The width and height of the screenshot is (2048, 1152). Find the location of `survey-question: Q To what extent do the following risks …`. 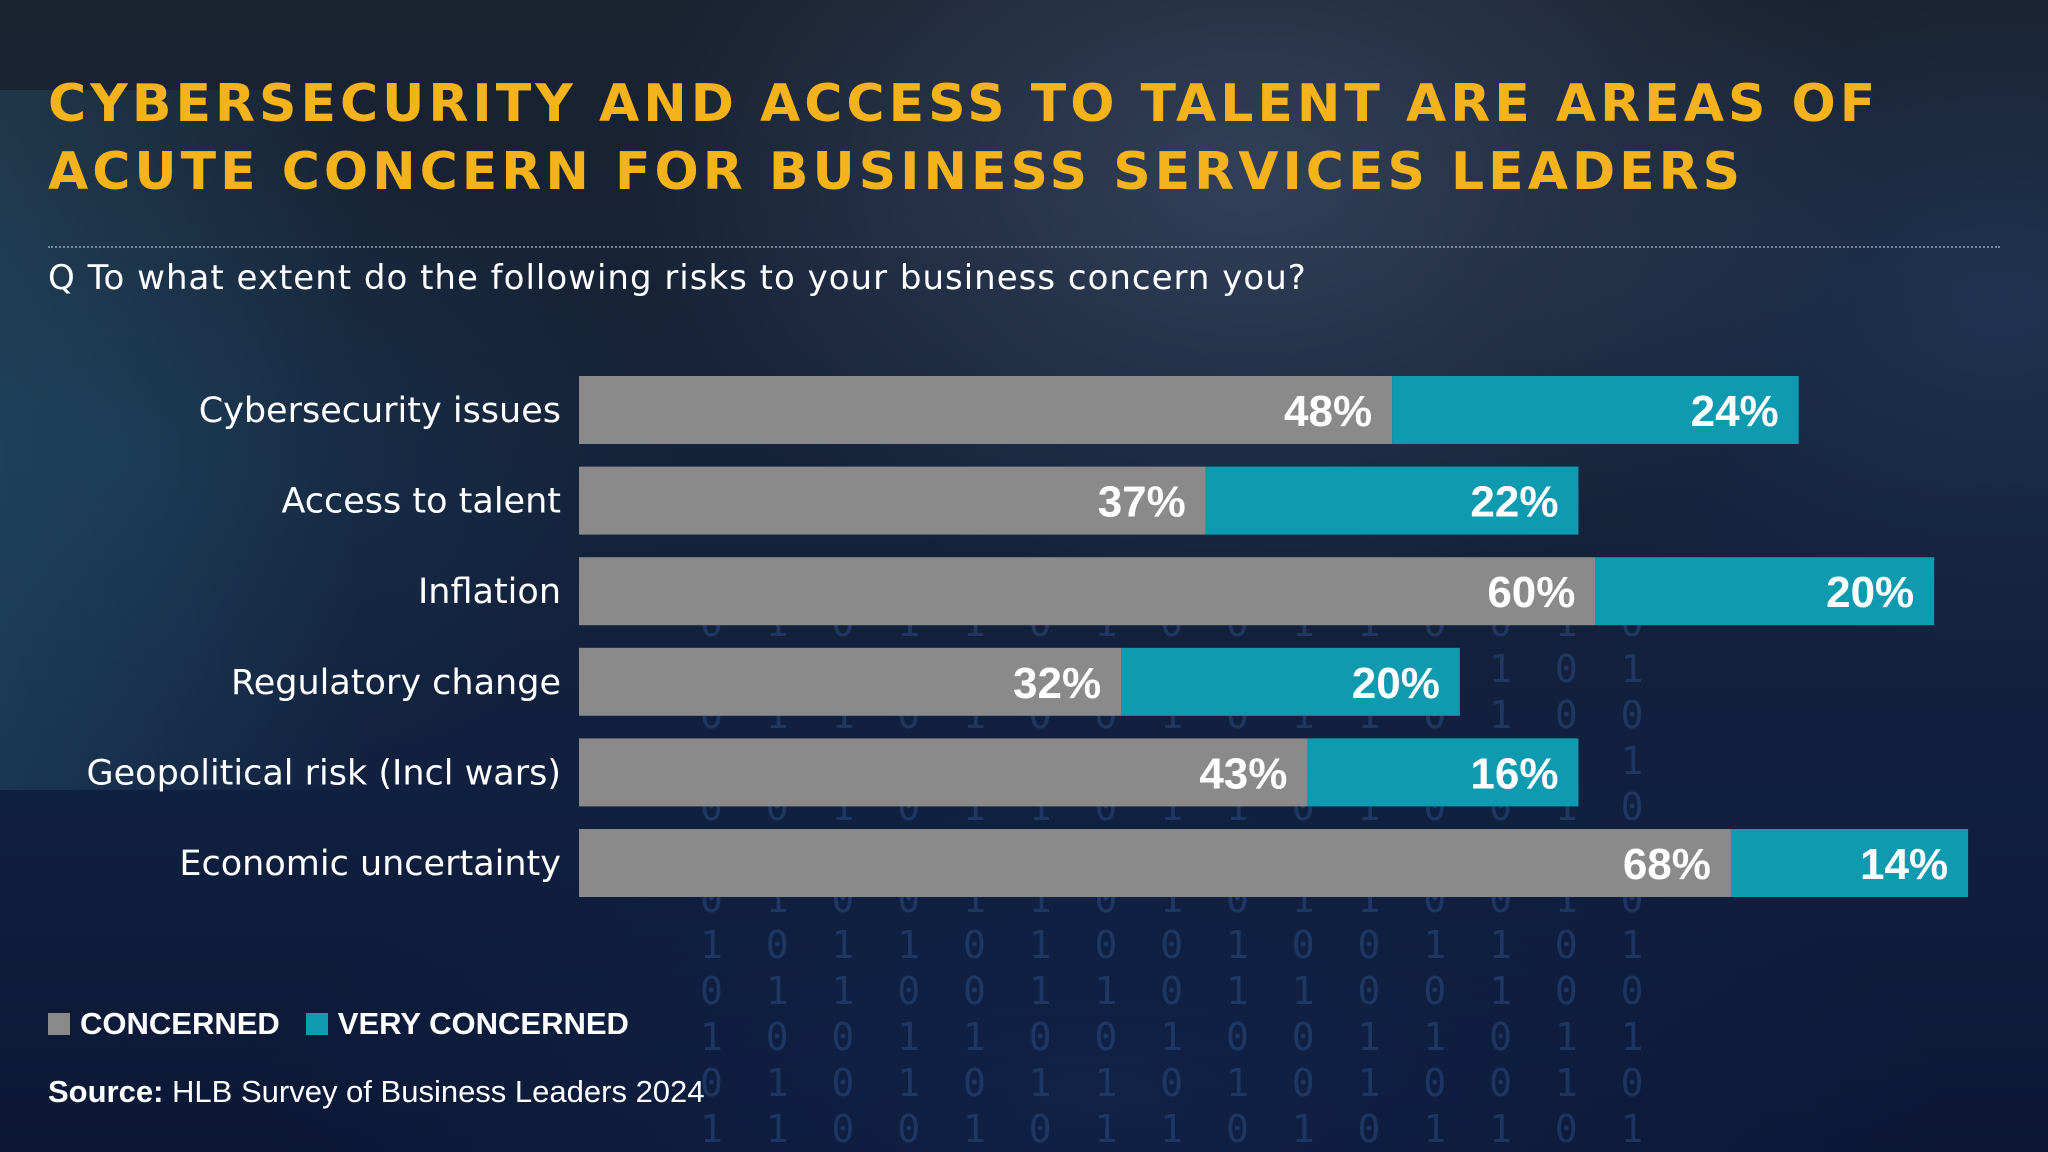

survey-question: Q To what extent do the following risks … is located at coordinates (677, 278).